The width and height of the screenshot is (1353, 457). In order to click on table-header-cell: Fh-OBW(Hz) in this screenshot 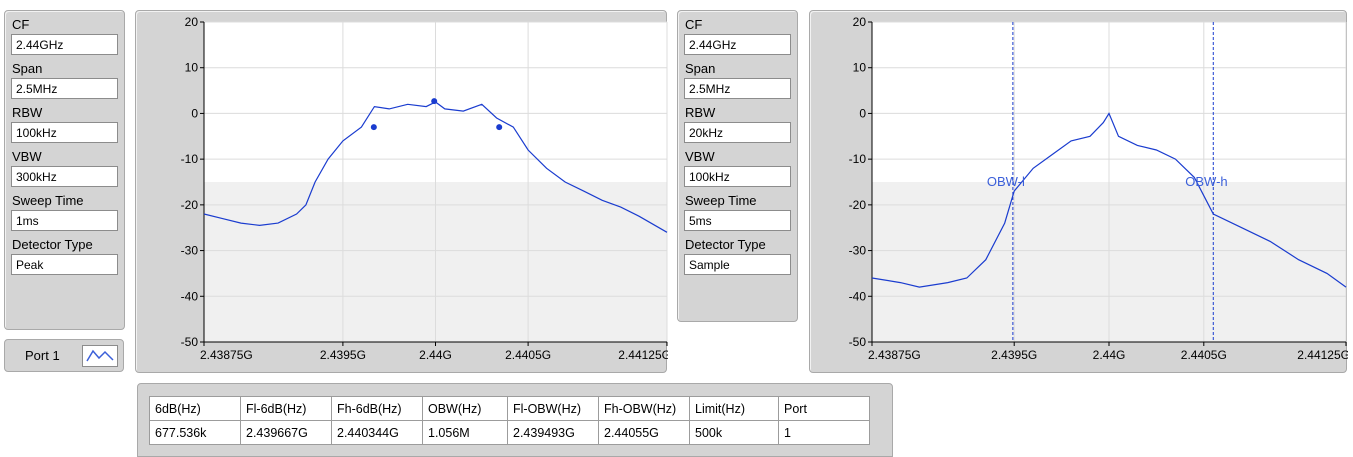, I will do `click(644, 408)`.